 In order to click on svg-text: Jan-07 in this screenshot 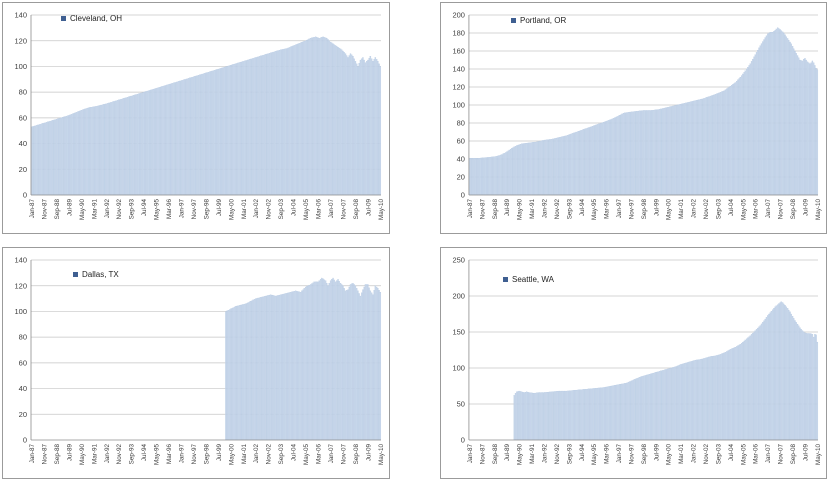, I will do `click(331, 209)`.